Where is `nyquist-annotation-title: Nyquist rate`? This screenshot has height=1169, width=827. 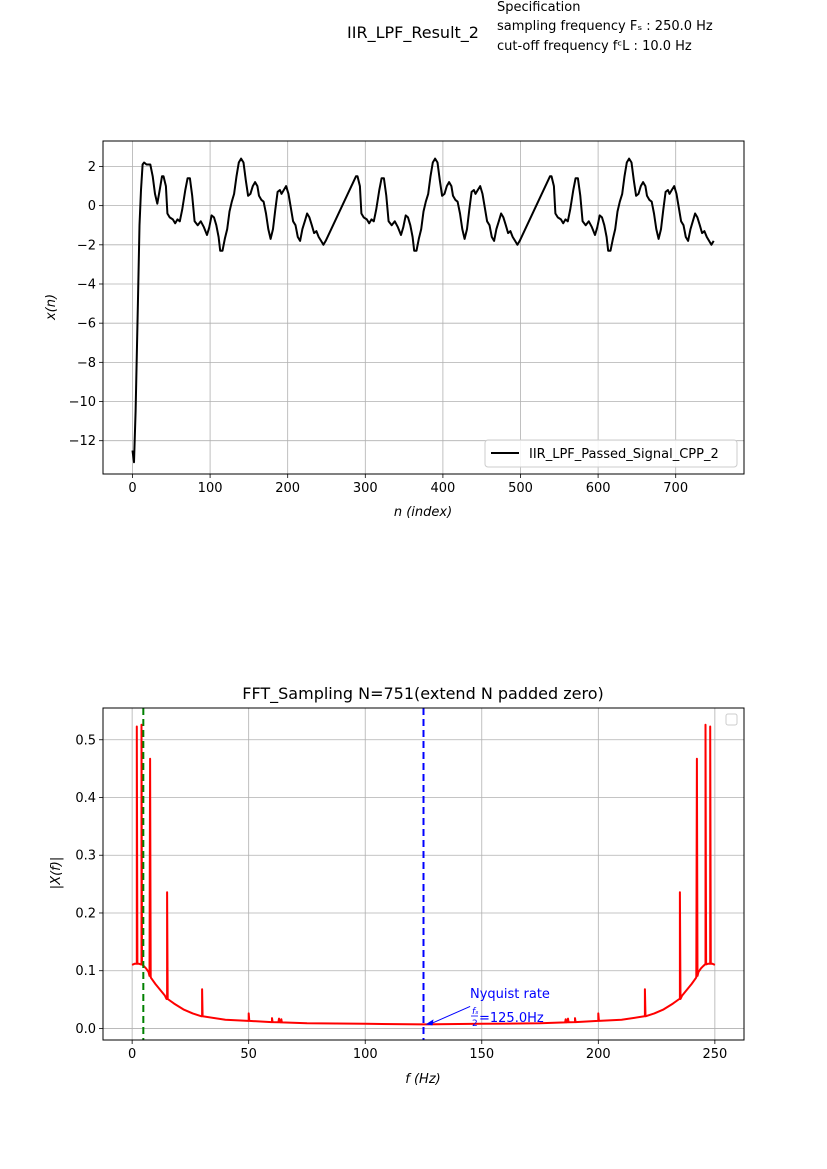
nyquist-annotation-title: Nyquist rate is located at coordinates (510, 994).